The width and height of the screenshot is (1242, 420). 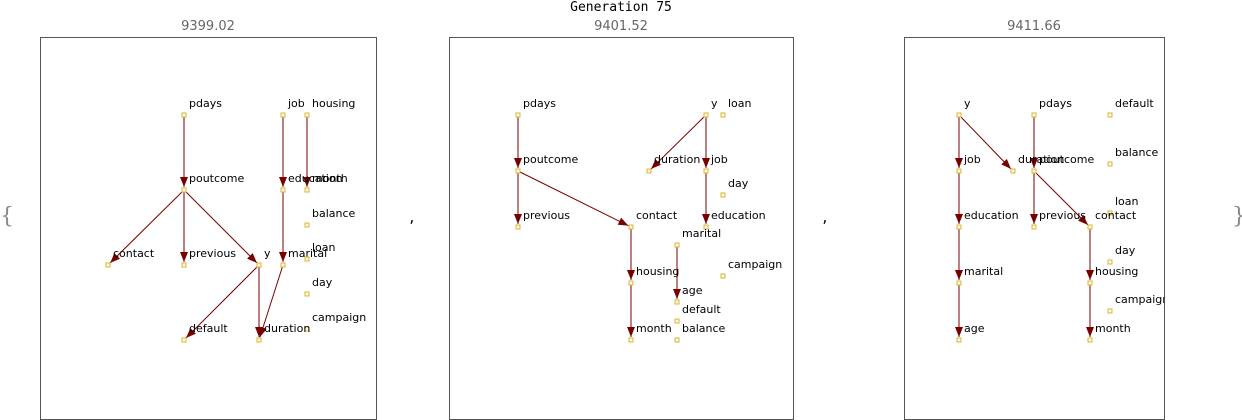 I want to click on edge-y-to-duration, so click(x=678, y=142).